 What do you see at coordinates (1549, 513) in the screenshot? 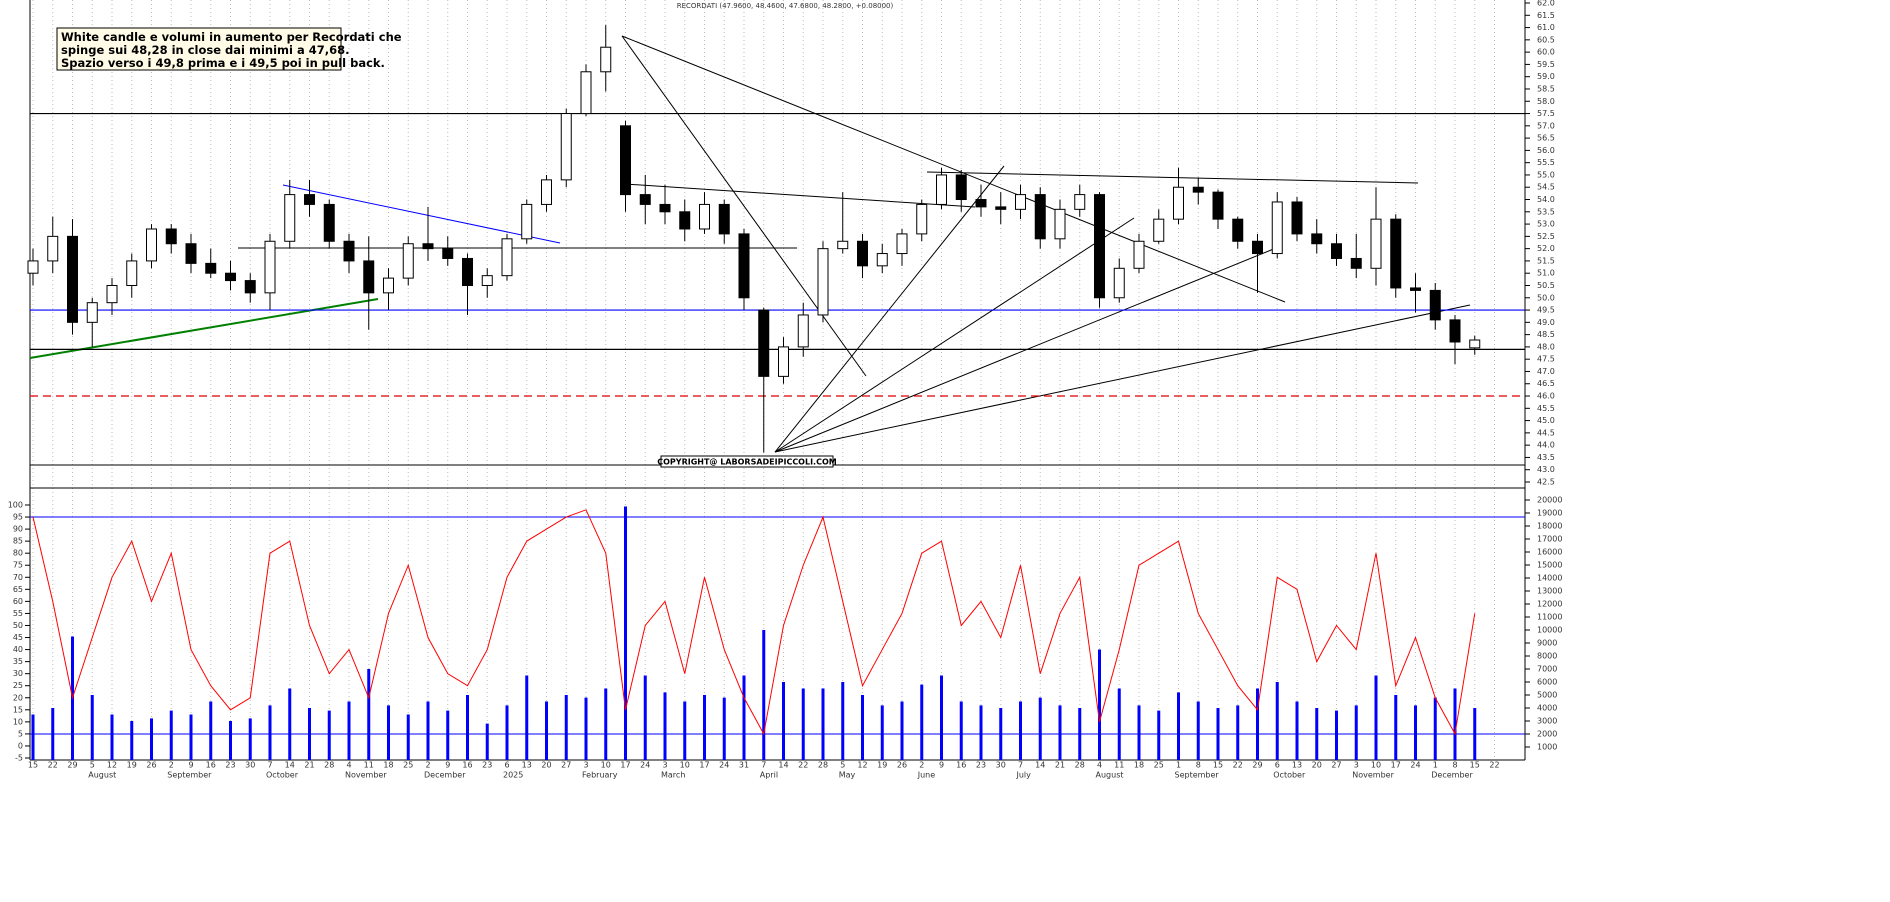
I see `y2-tick-label: 19000` at bounding box center [1549, 513].